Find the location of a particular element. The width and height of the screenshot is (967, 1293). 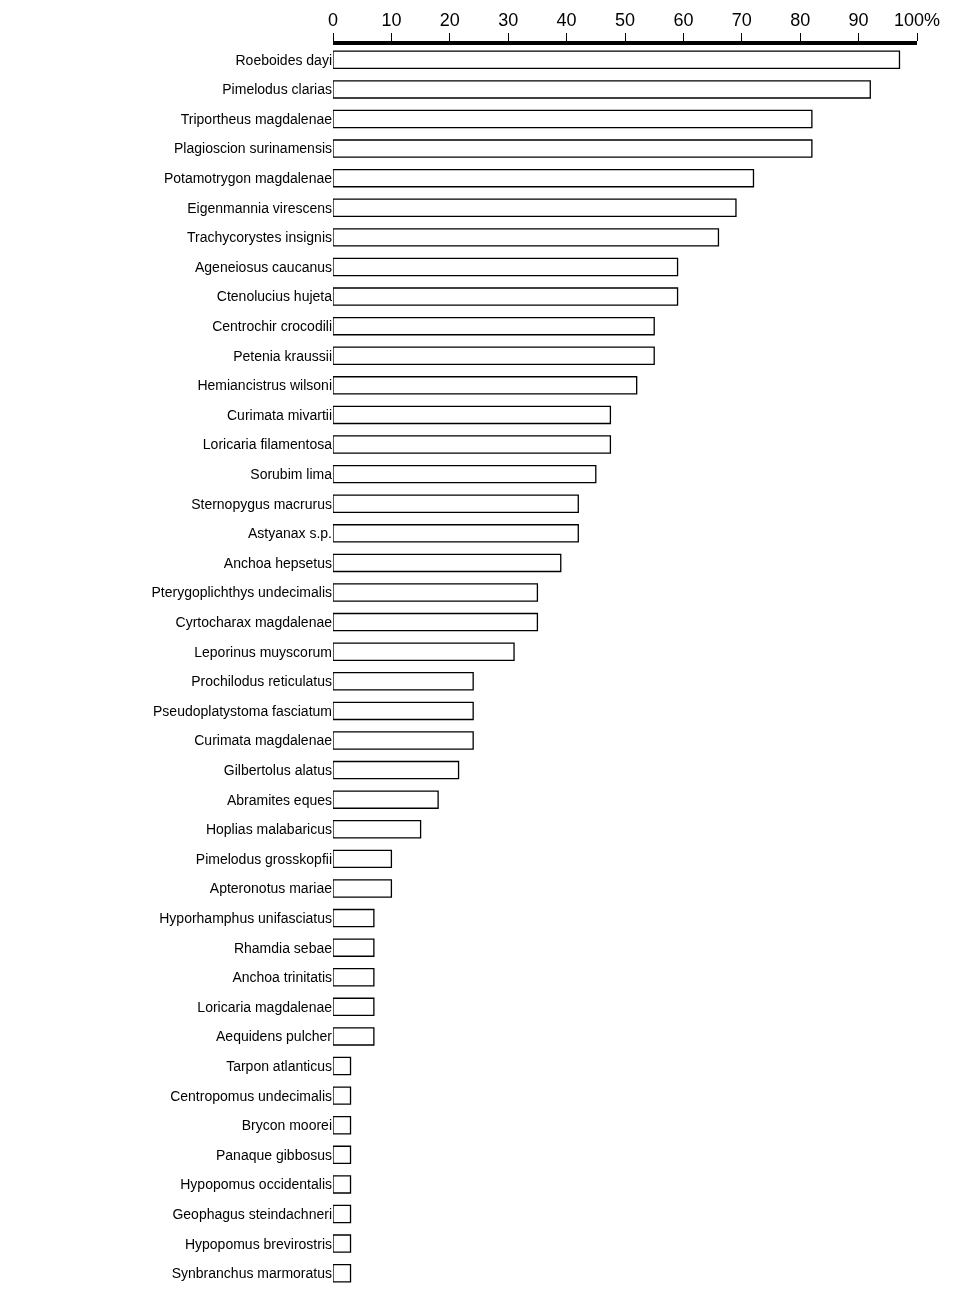

y-tick-label: Roeboides dayi is located at coordinates (283, 59).